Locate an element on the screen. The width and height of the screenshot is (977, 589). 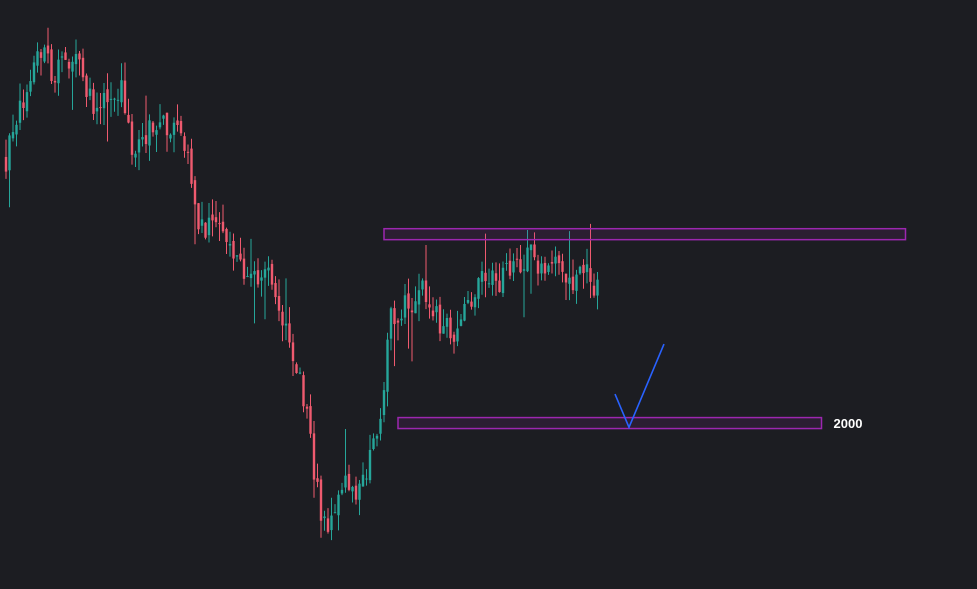
resistance-zone is located at coordinates (645, 234).